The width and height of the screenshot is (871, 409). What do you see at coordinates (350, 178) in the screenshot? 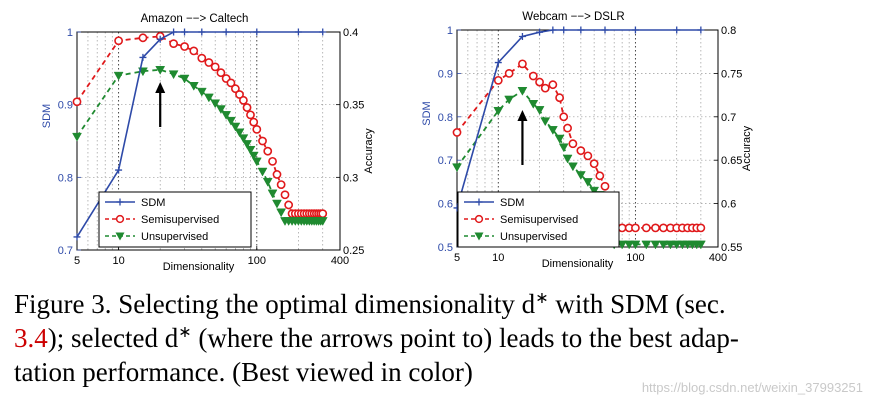
I see `y-right-tick-label: 0.3` at bounding box center [350, 178].